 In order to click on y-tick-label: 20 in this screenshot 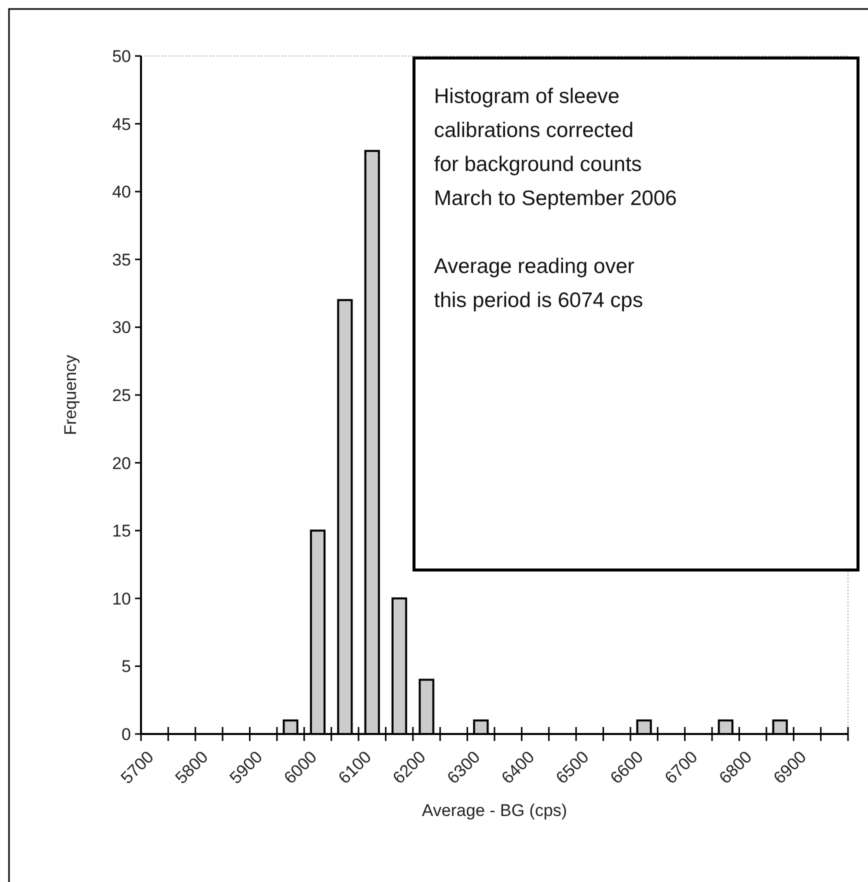, I will do `click(121, 463)`.